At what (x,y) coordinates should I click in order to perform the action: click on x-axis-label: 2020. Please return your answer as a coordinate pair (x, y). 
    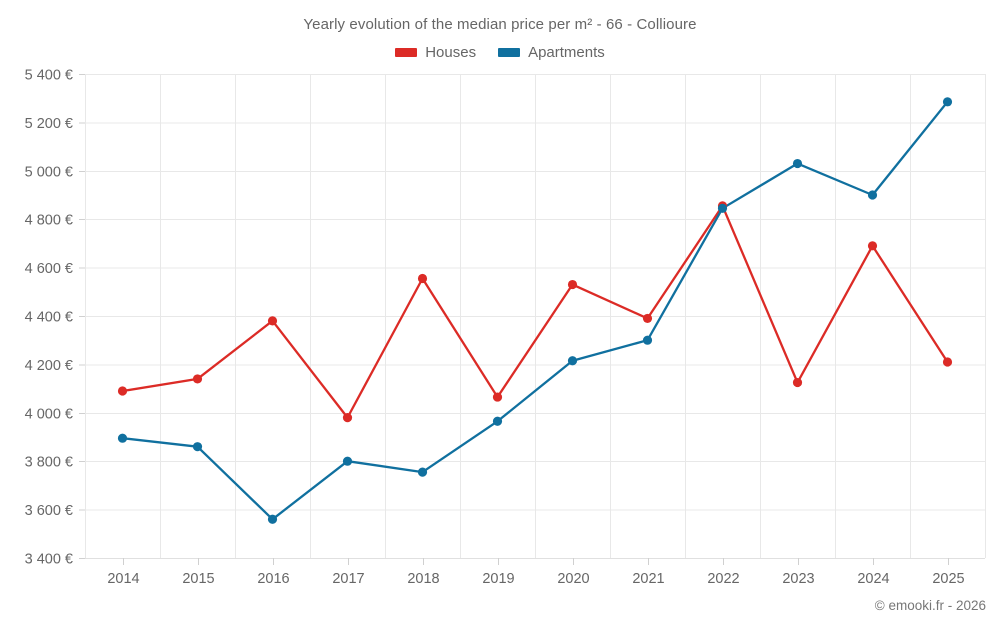
    Looking at the image, I should click on (573, 579).